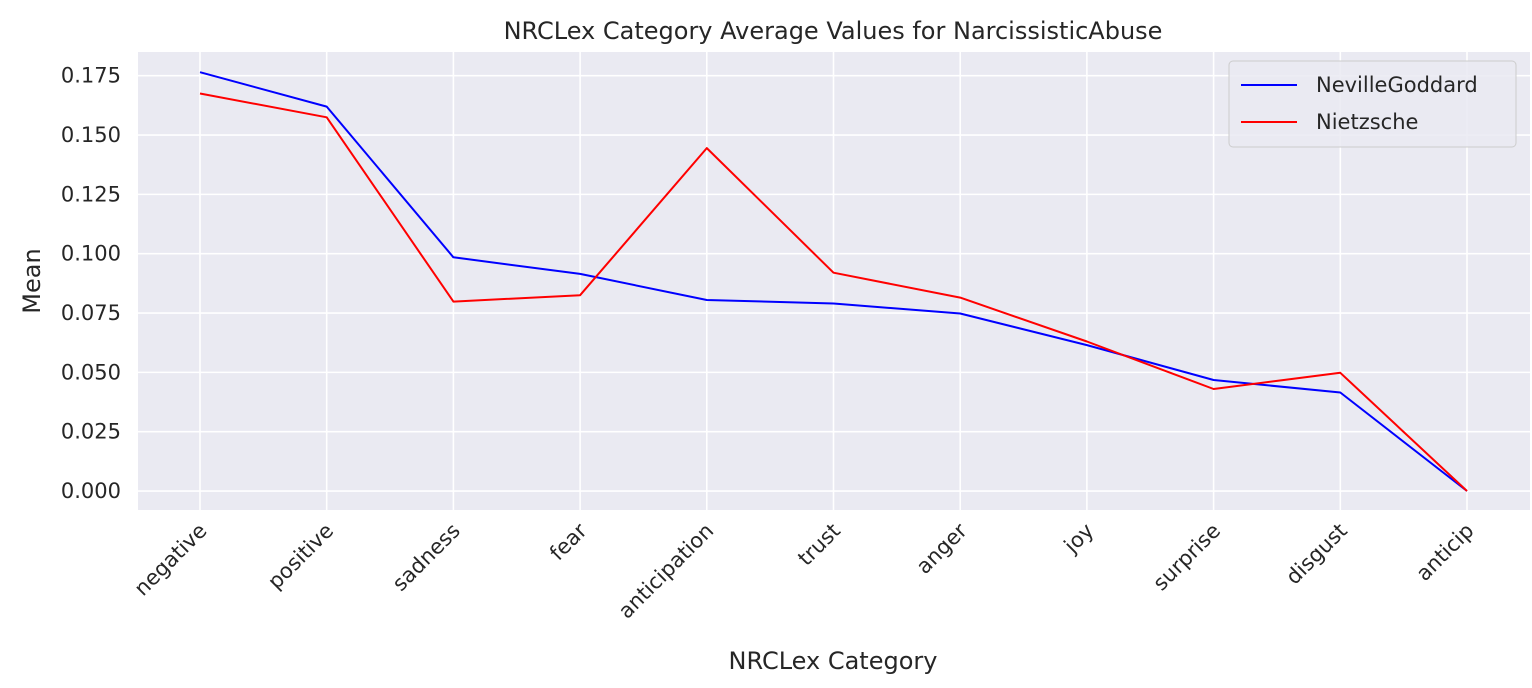  Describe the element at coordinates (1444, 552) in the screenshot. I see `x-tick-label: anticip` at that location.